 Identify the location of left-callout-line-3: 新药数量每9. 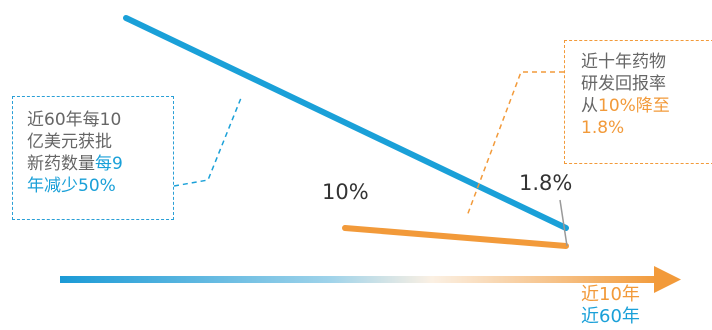
(95, 164).